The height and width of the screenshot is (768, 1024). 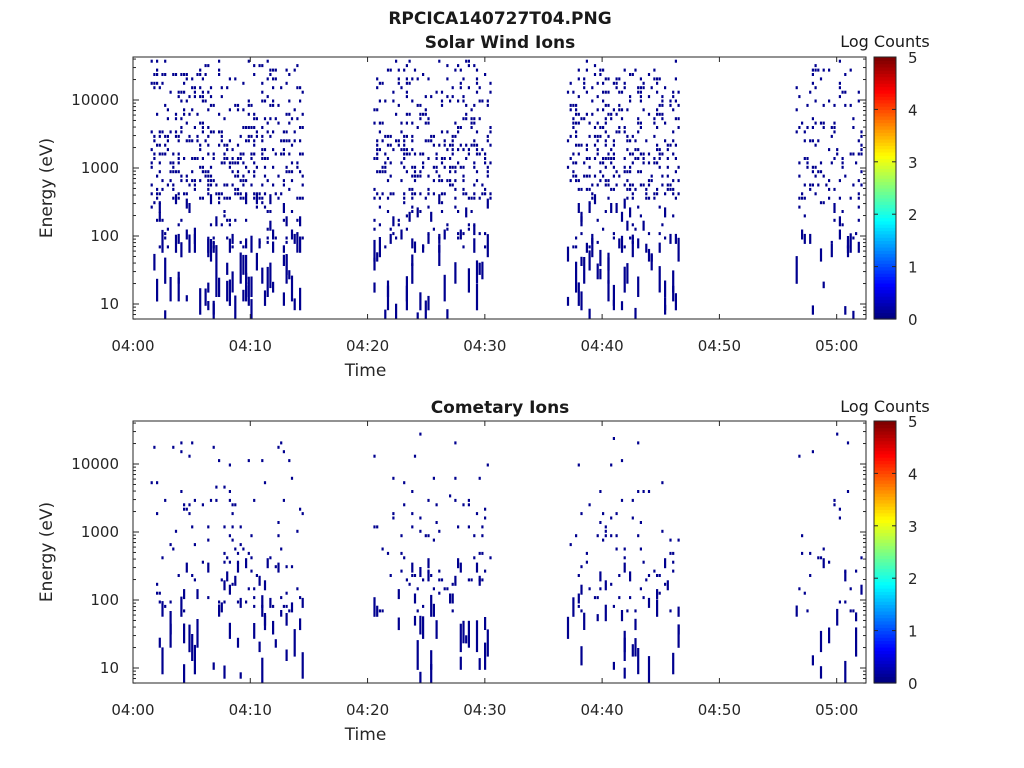 I want to click on colorbar-tick-label: 1, so click(x=913, y=632).